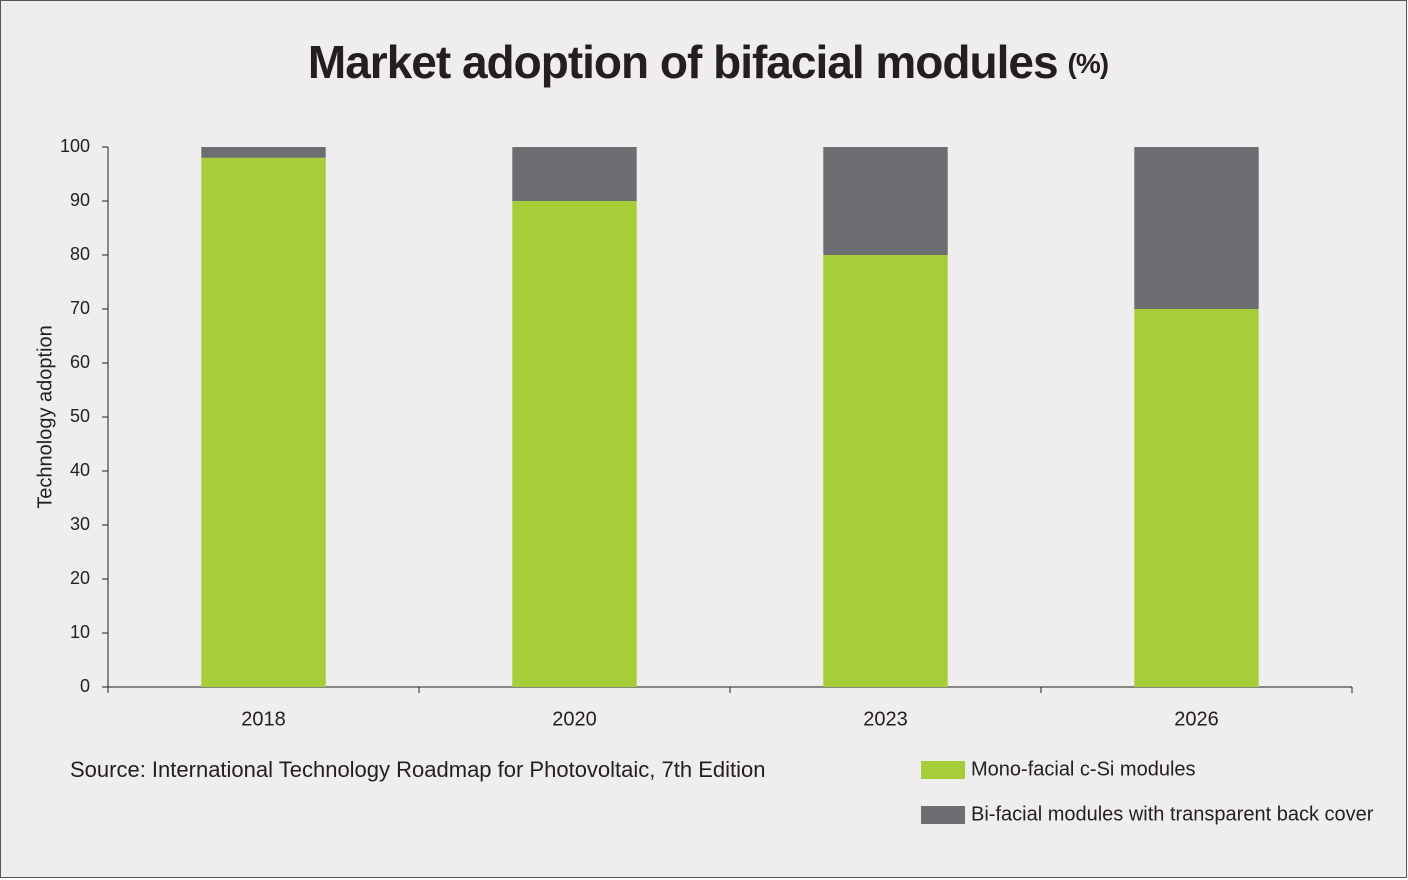  Describe the element at coordinates (80, 416) in the screenshot. I see `y-tick-label: 50` at that location.